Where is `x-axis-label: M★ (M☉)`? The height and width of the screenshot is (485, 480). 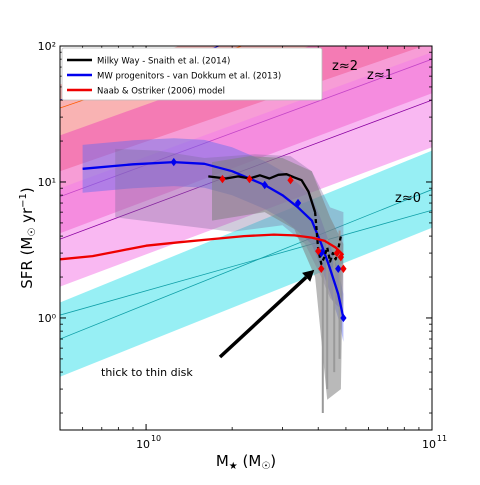 x-axis-label: M★ (M☉) is located at coordinates (246, 462).